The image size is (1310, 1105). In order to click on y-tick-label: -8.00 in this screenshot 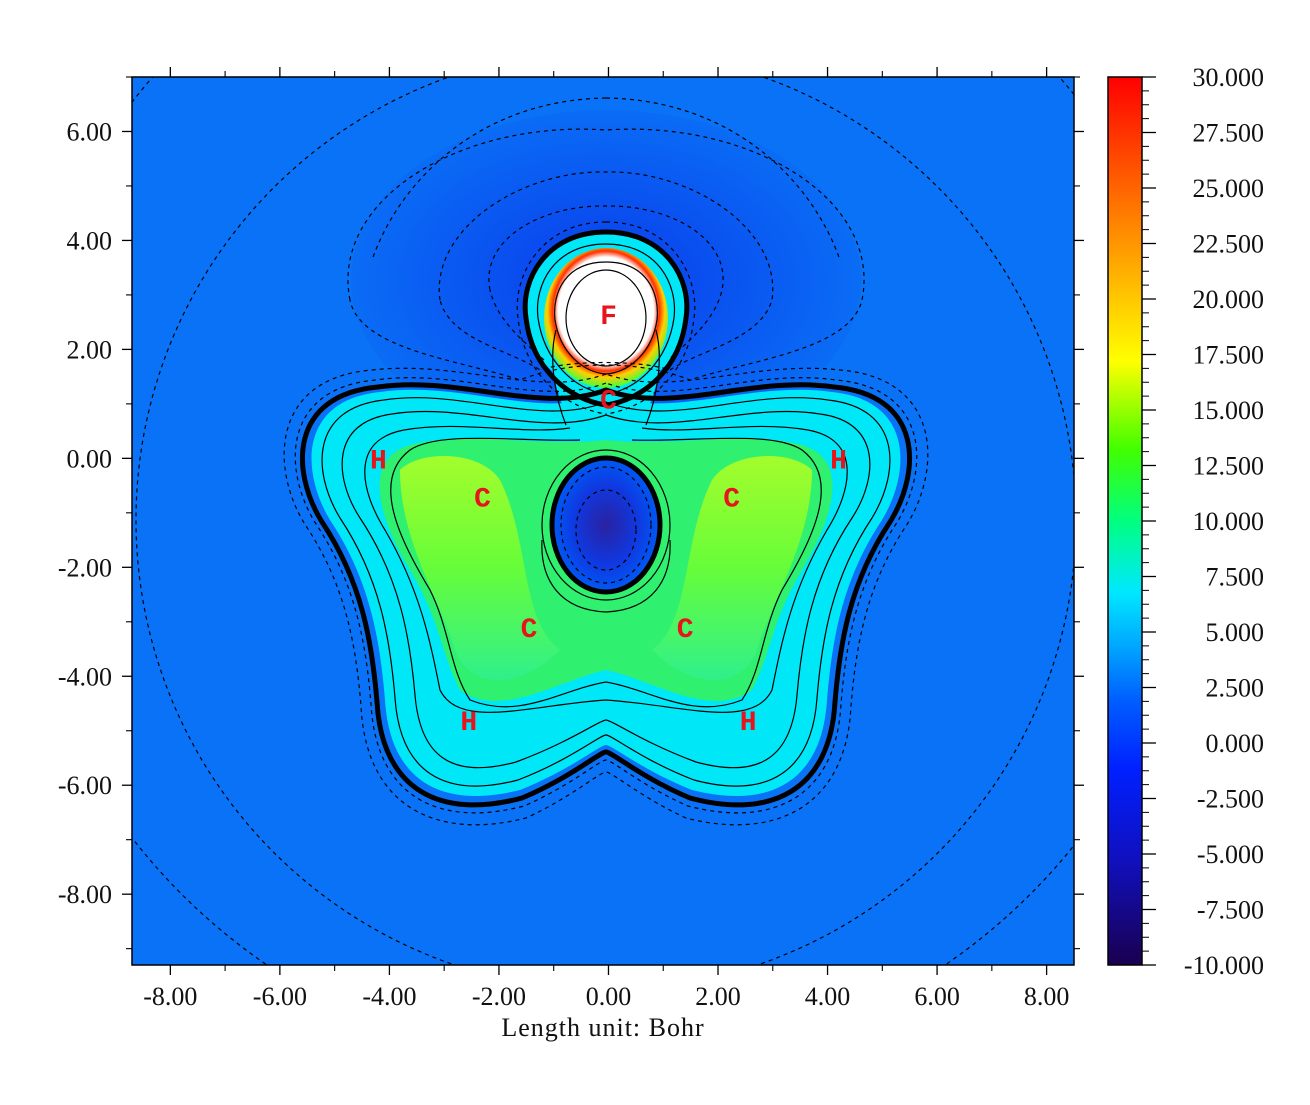, I will do `click(85, 894)`.